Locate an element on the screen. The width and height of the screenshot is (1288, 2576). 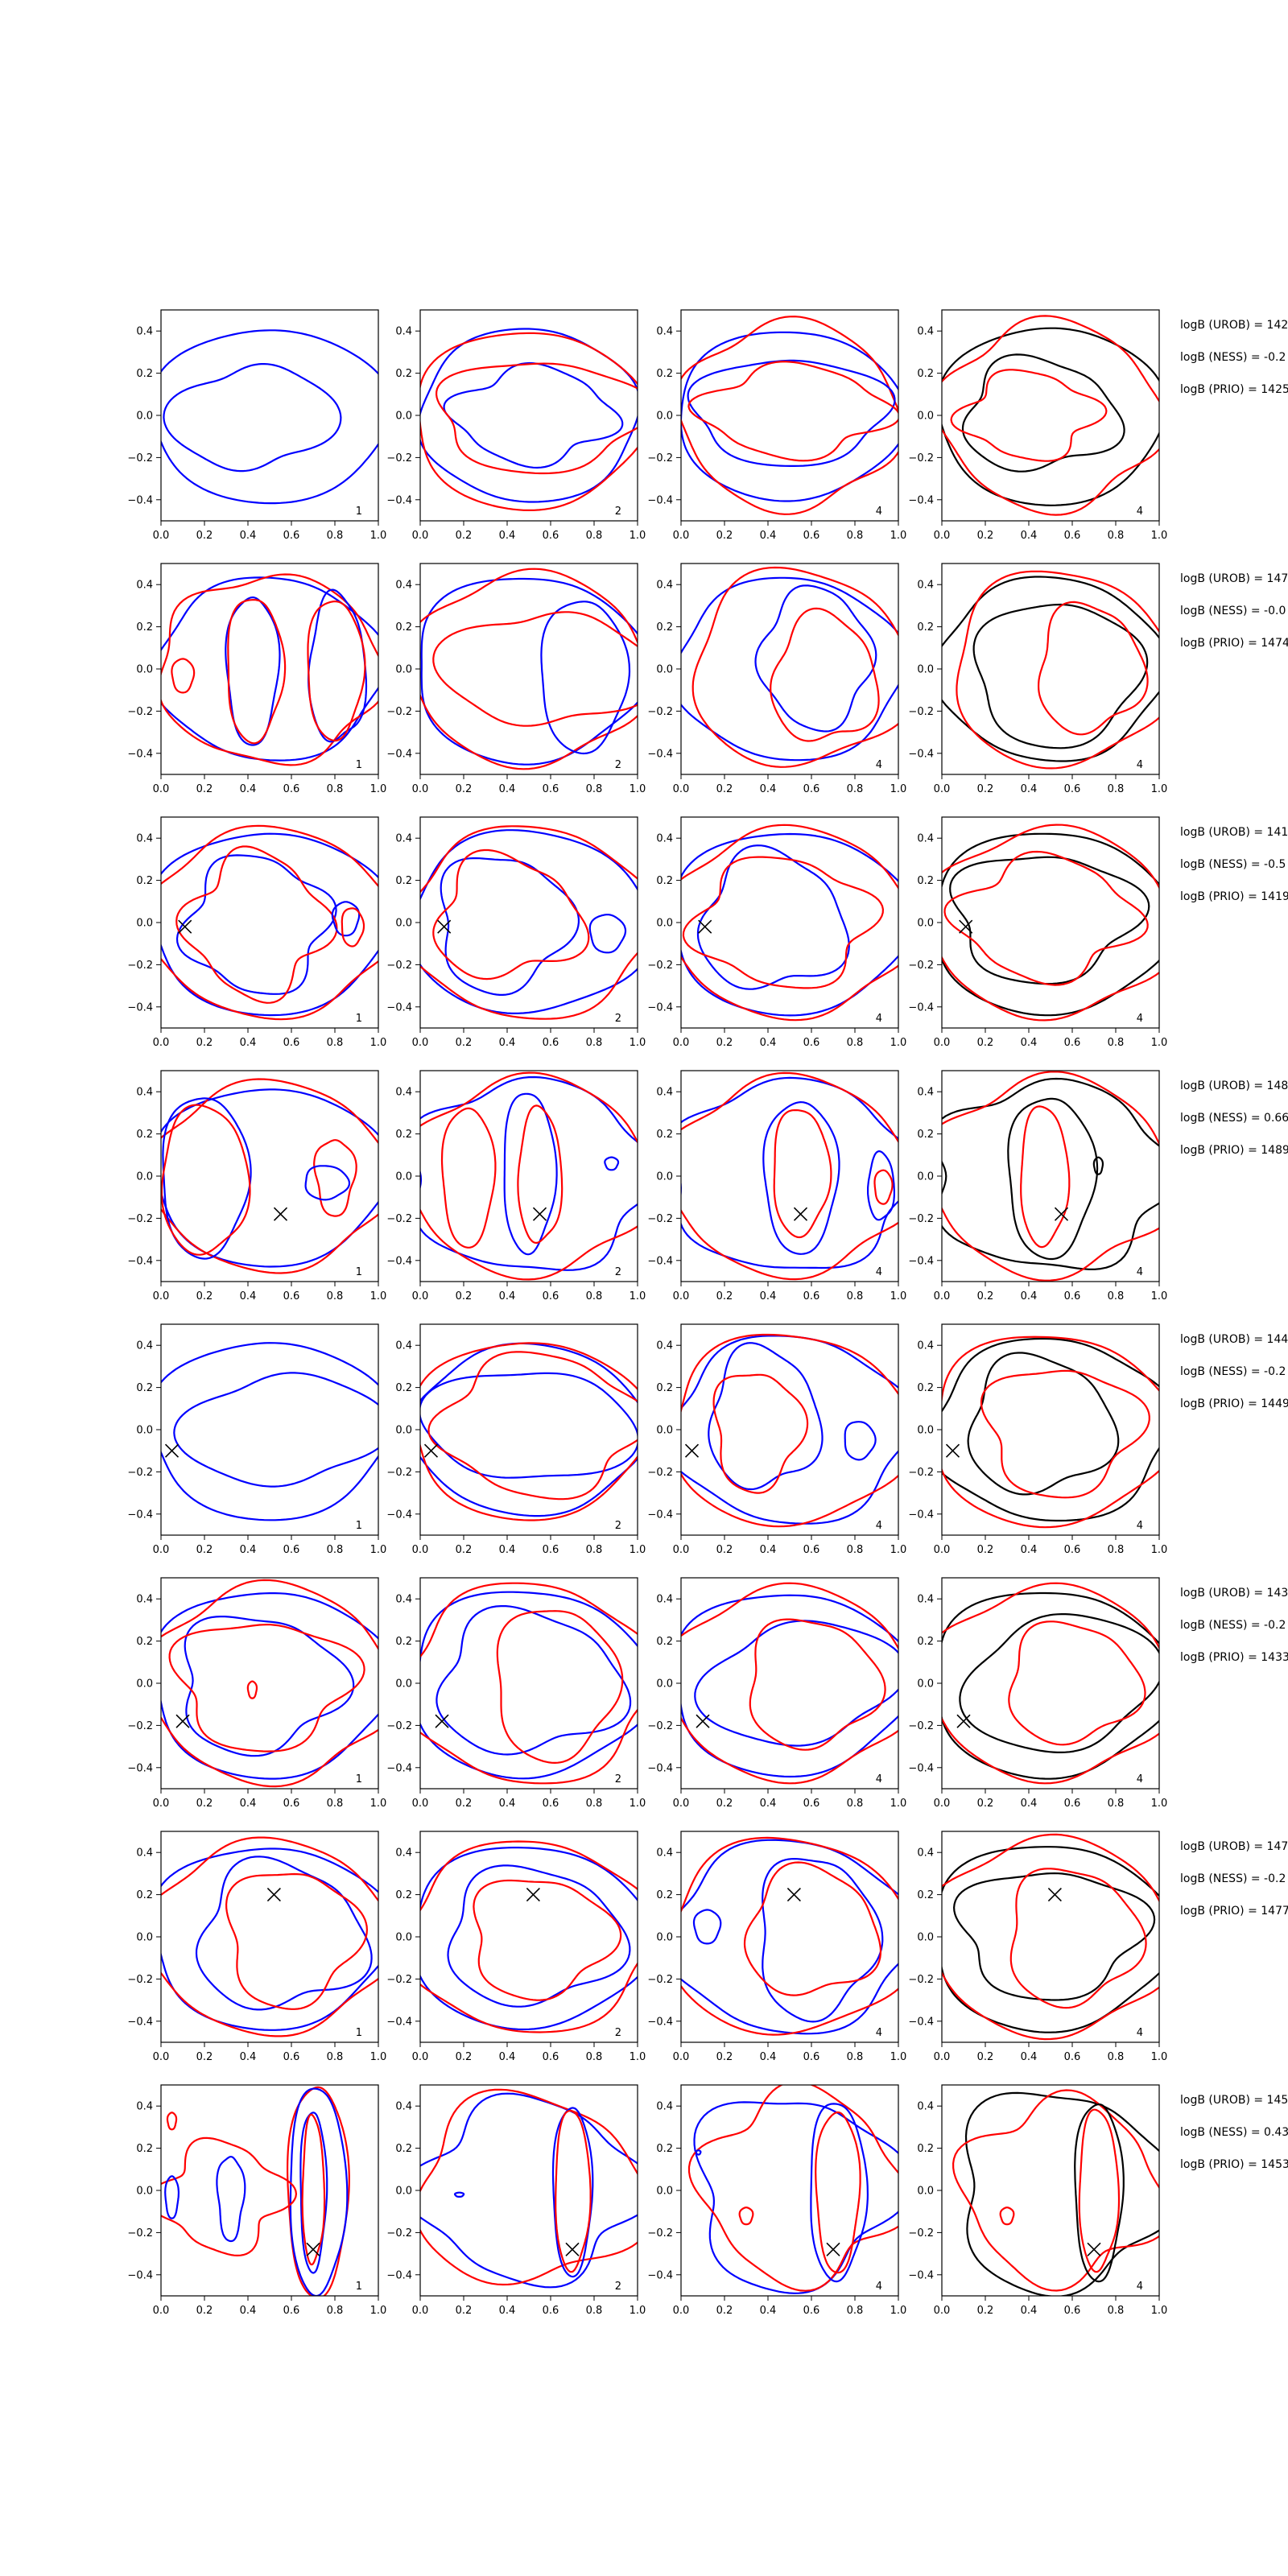
contour-blue-outer is located at coordinates (789, 1172).